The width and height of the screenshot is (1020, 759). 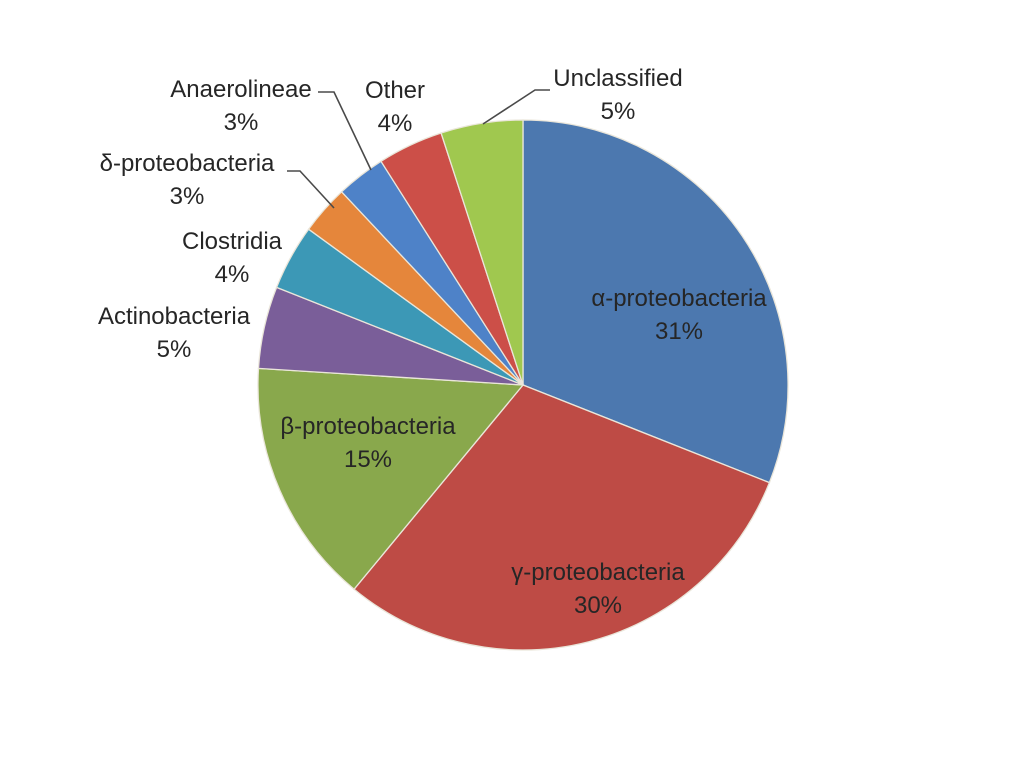 I want to click on pie-slice-alpha-proteobacteria, so click(x=655, y=301).